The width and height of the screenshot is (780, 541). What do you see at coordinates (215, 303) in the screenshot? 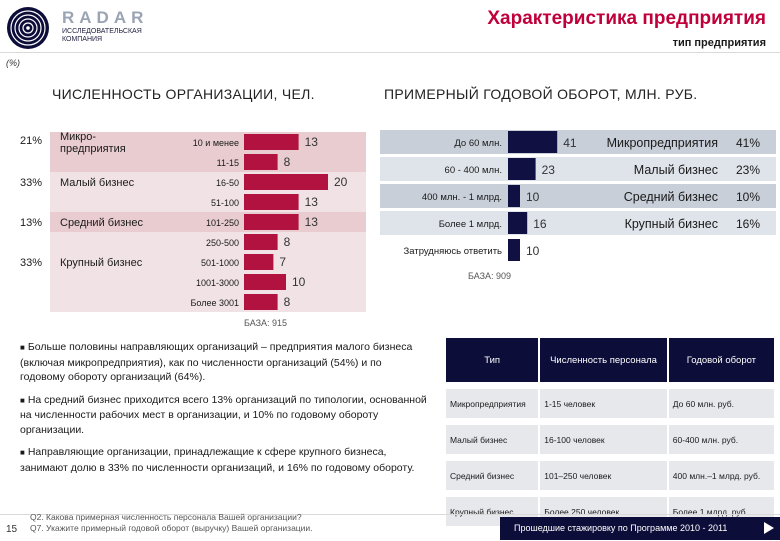
I see `left-category-label: Более 3001` at bounding box center [215, 303].